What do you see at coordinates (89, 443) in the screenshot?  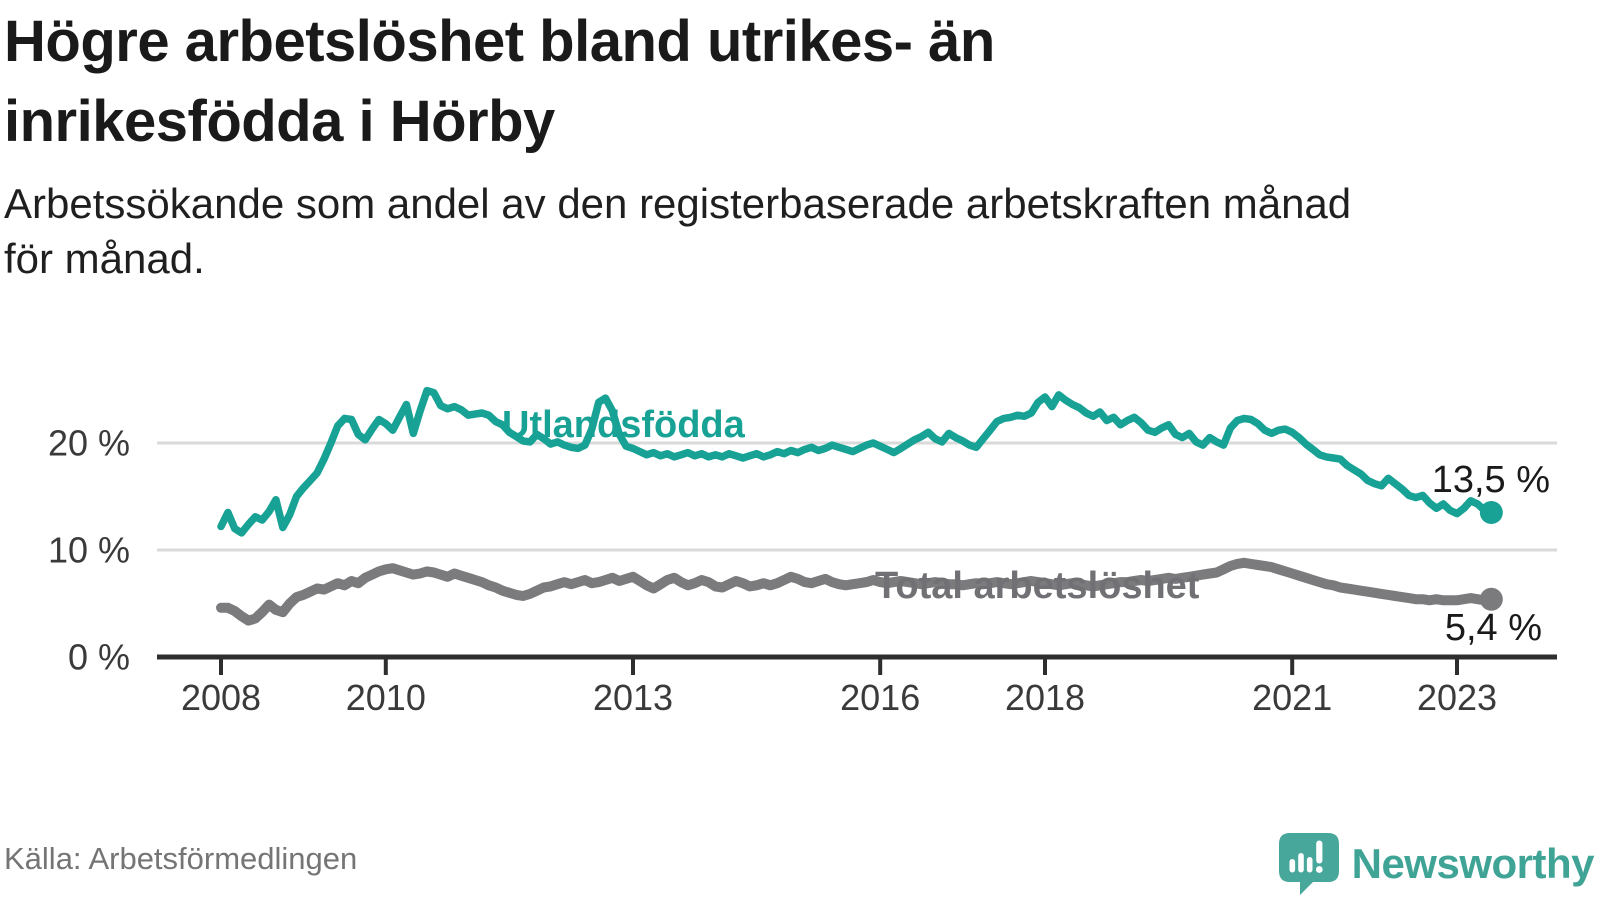 I see `y-tick-label: 20 %` at bounding box center [89, 443].